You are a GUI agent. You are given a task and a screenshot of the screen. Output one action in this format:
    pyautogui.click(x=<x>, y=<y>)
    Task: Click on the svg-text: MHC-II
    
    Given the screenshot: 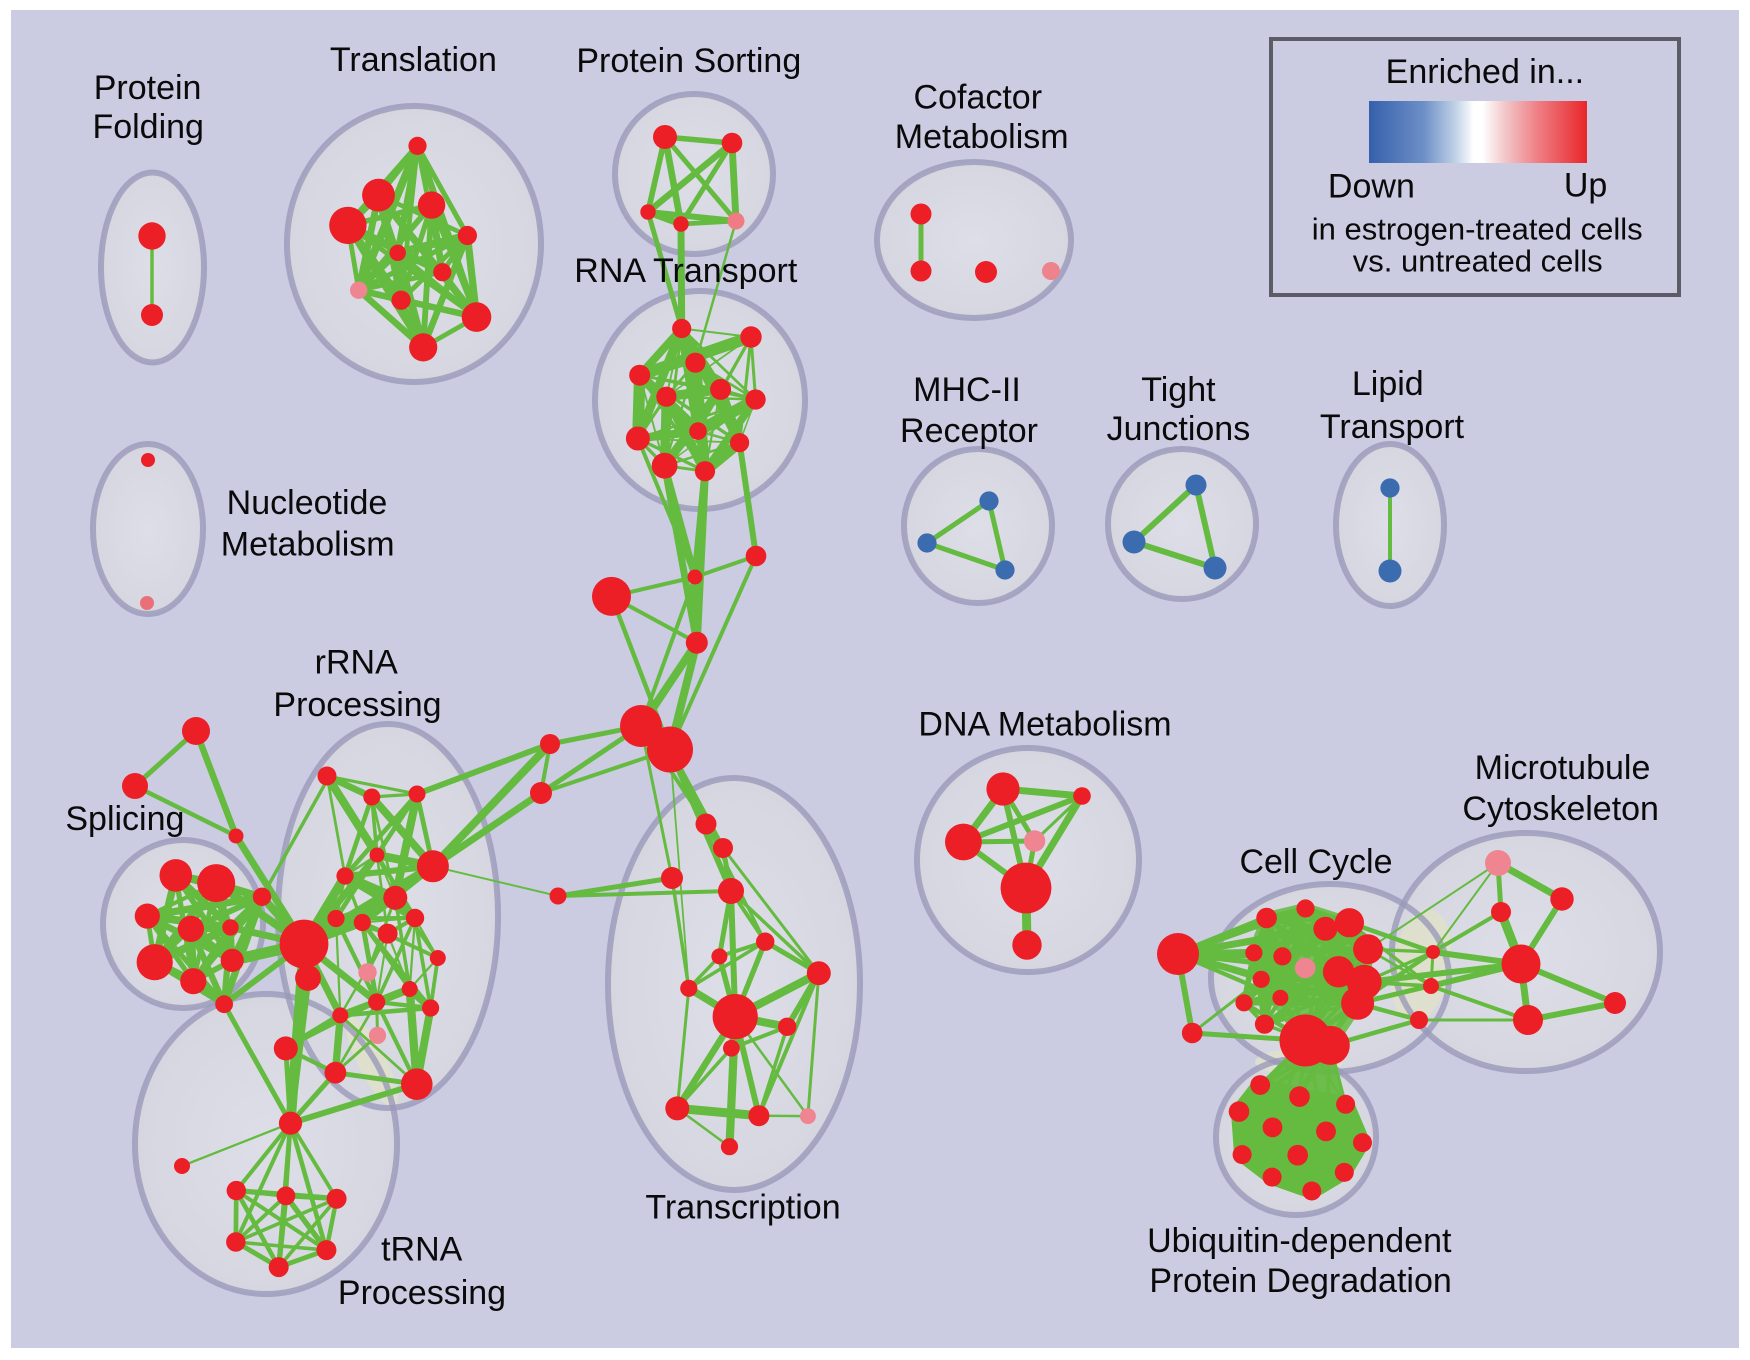 What is the action you would take?
    pyautogui.click(x=967, y=390)
    